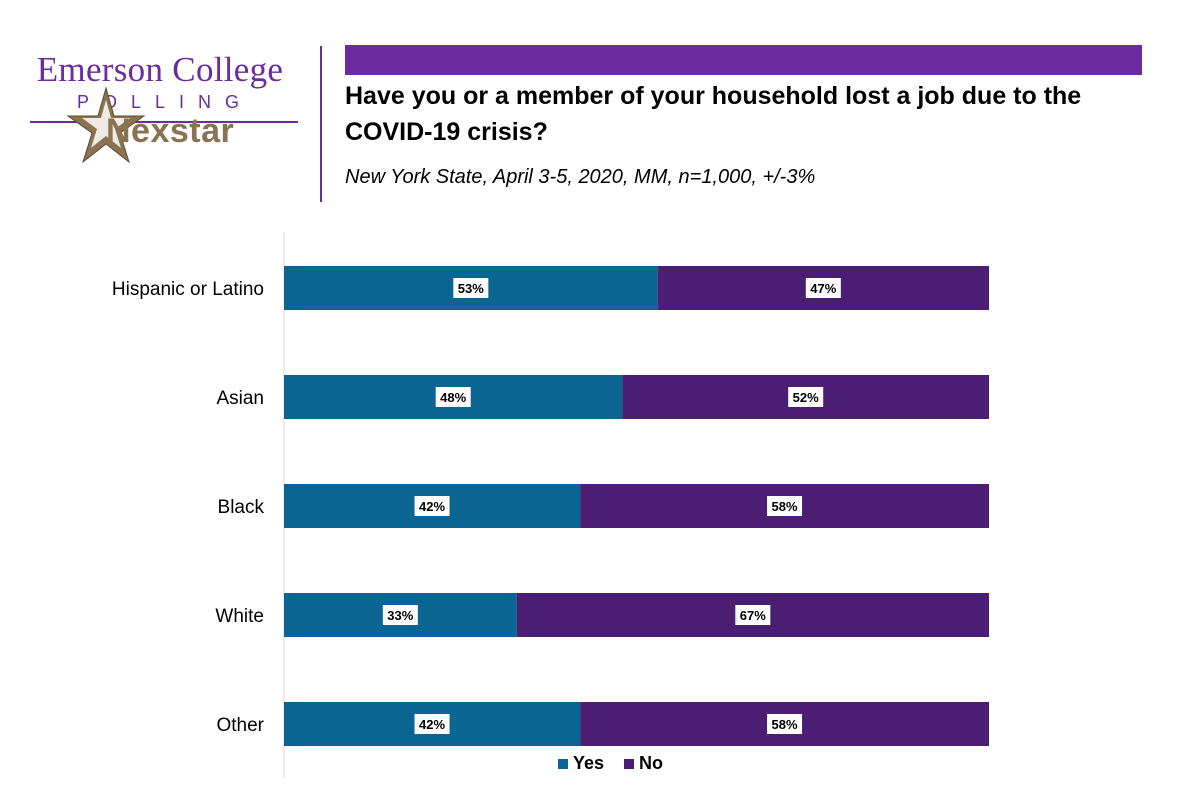 This screenshot has height=794, width=1200. Describe the element at coordinates (170, 131) in the screenshot. I see `nexstar-logo-text: Nexstar` at that location.